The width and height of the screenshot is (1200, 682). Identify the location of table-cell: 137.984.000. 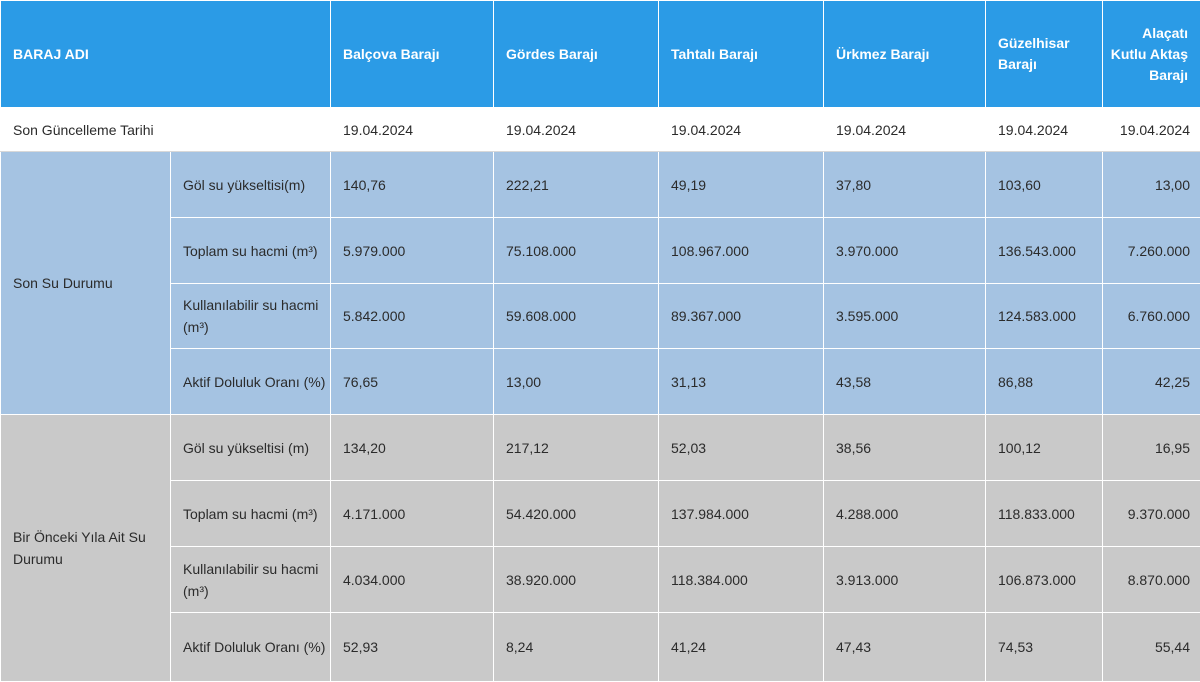
(741, 514).